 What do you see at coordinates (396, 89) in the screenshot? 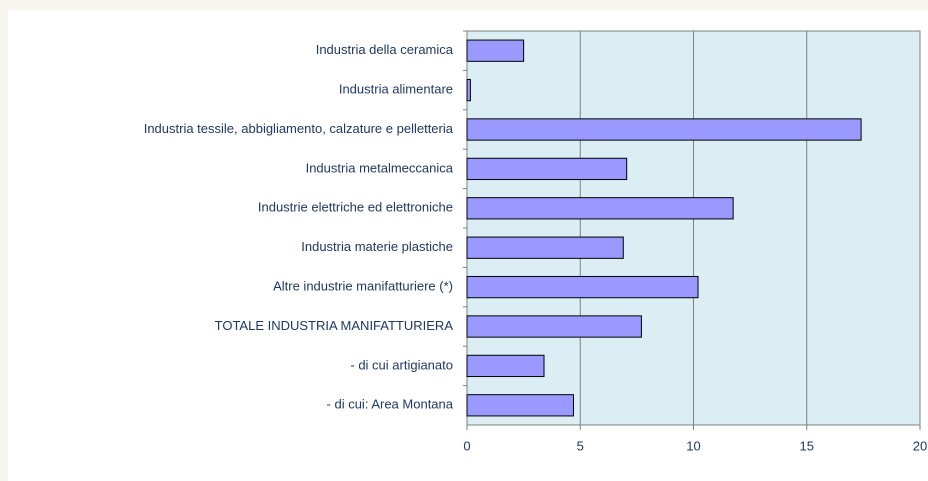
I see `y-tick-label: Industria alimentare` at bounding box center [396, 89].